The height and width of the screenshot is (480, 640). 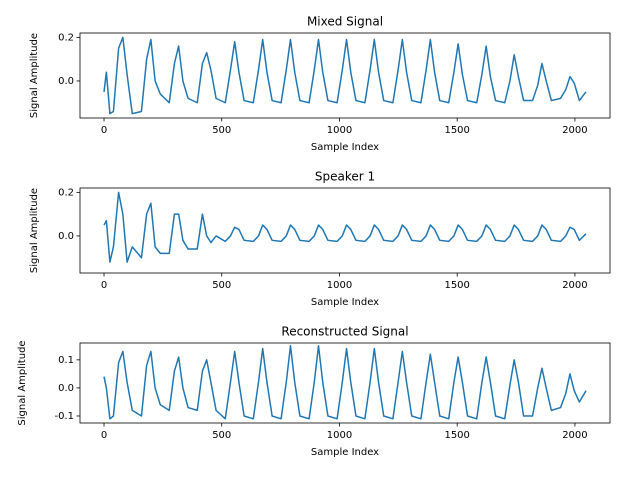 I want to click on subplot-title: Speaker 1, so click(x=345, y=177).